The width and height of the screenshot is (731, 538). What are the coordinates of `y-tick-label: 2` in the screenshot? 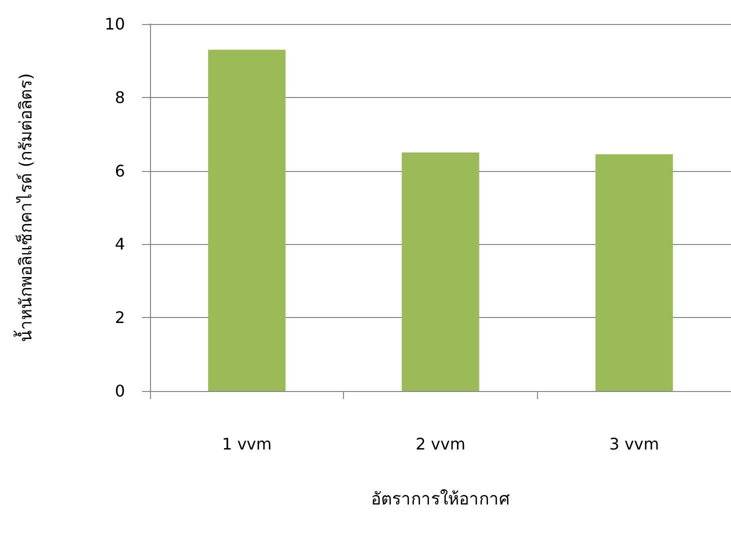 It's located at (119, 318).